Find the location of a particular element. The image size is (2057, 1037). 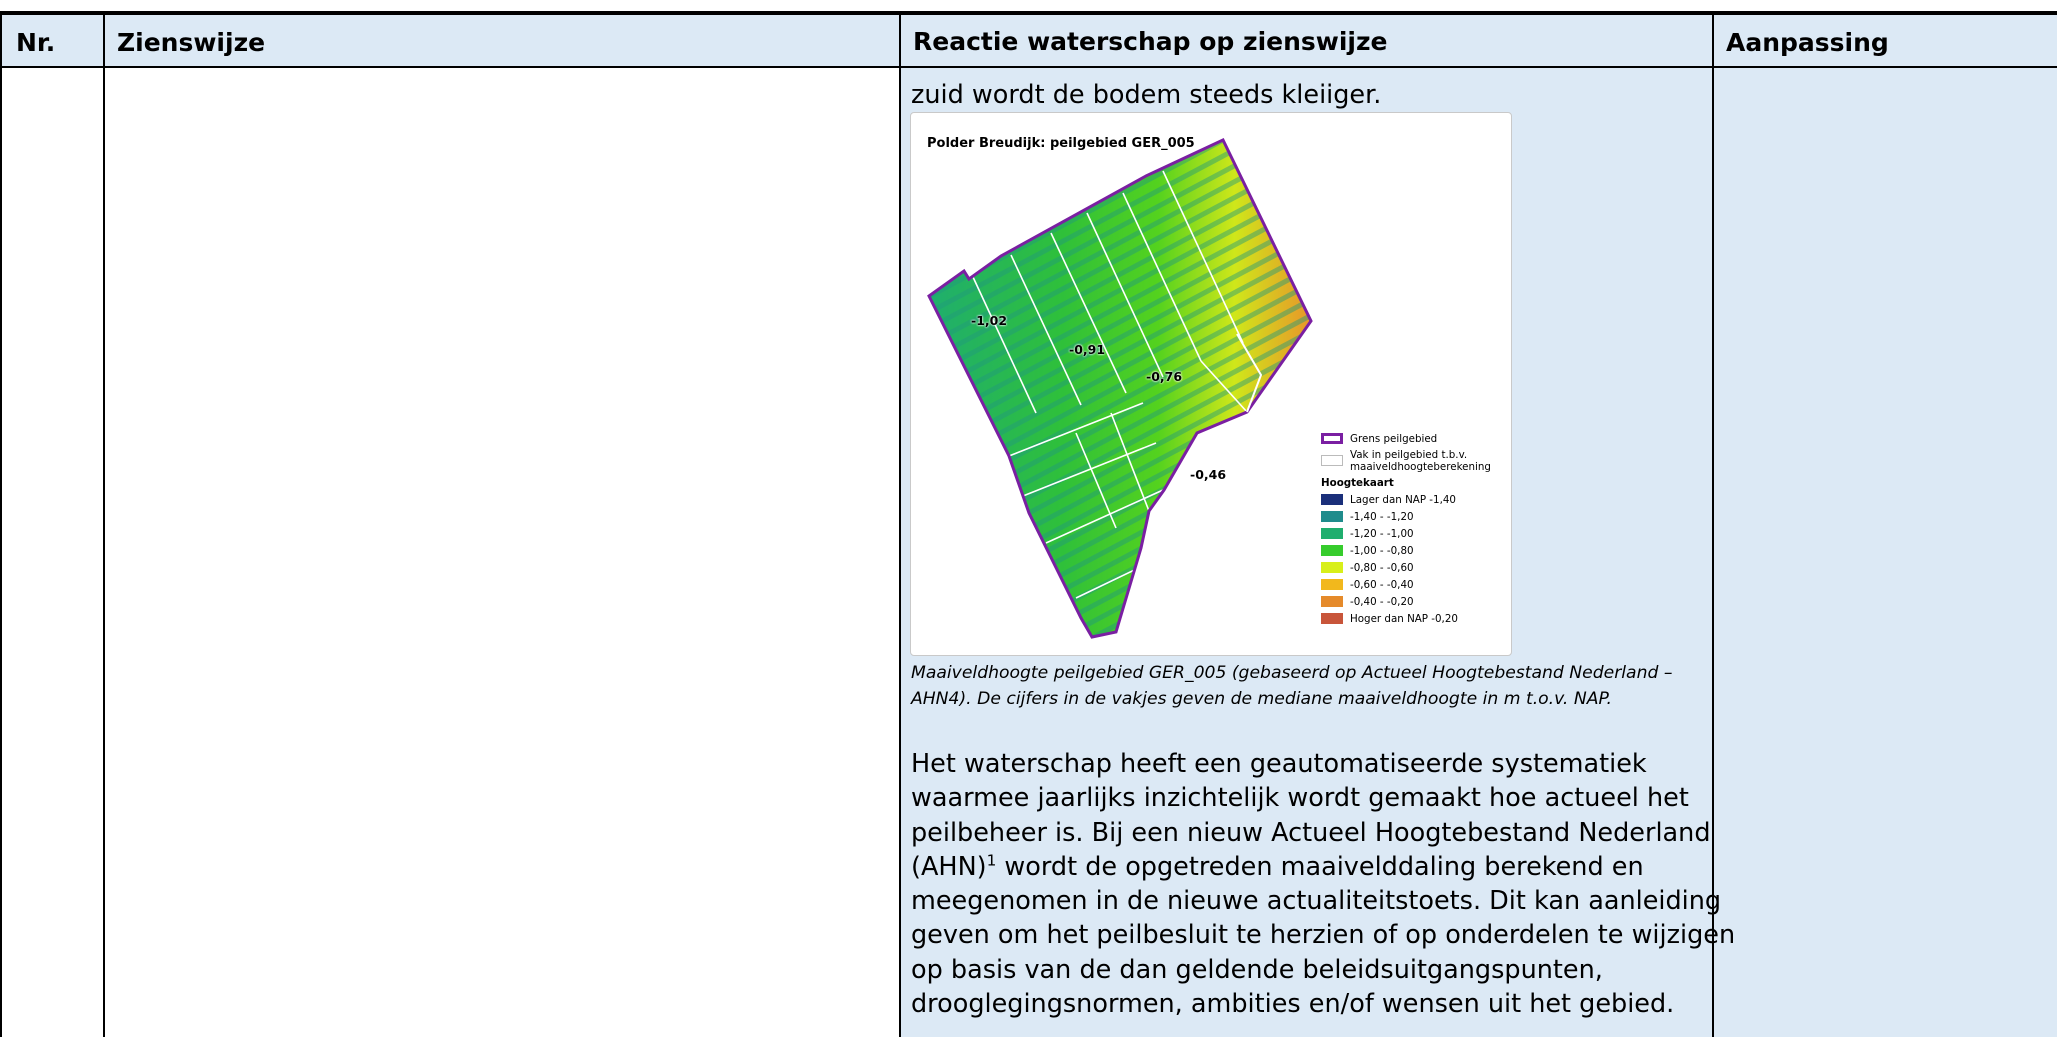

legend-class-label: Hoger dan NAP -0,20 is located at coordinates (1404, 618).